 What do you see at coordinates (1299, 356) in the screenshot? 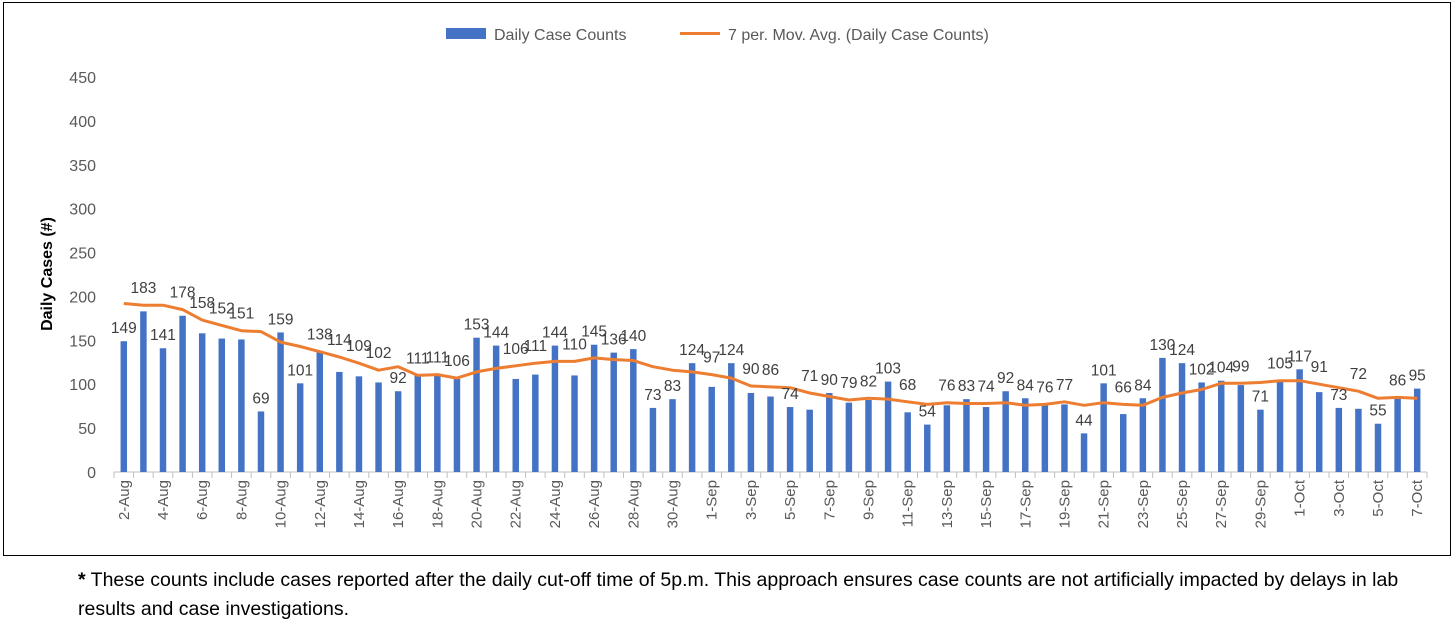
I see `data-label: 117` at bounding box center [1299, 356].